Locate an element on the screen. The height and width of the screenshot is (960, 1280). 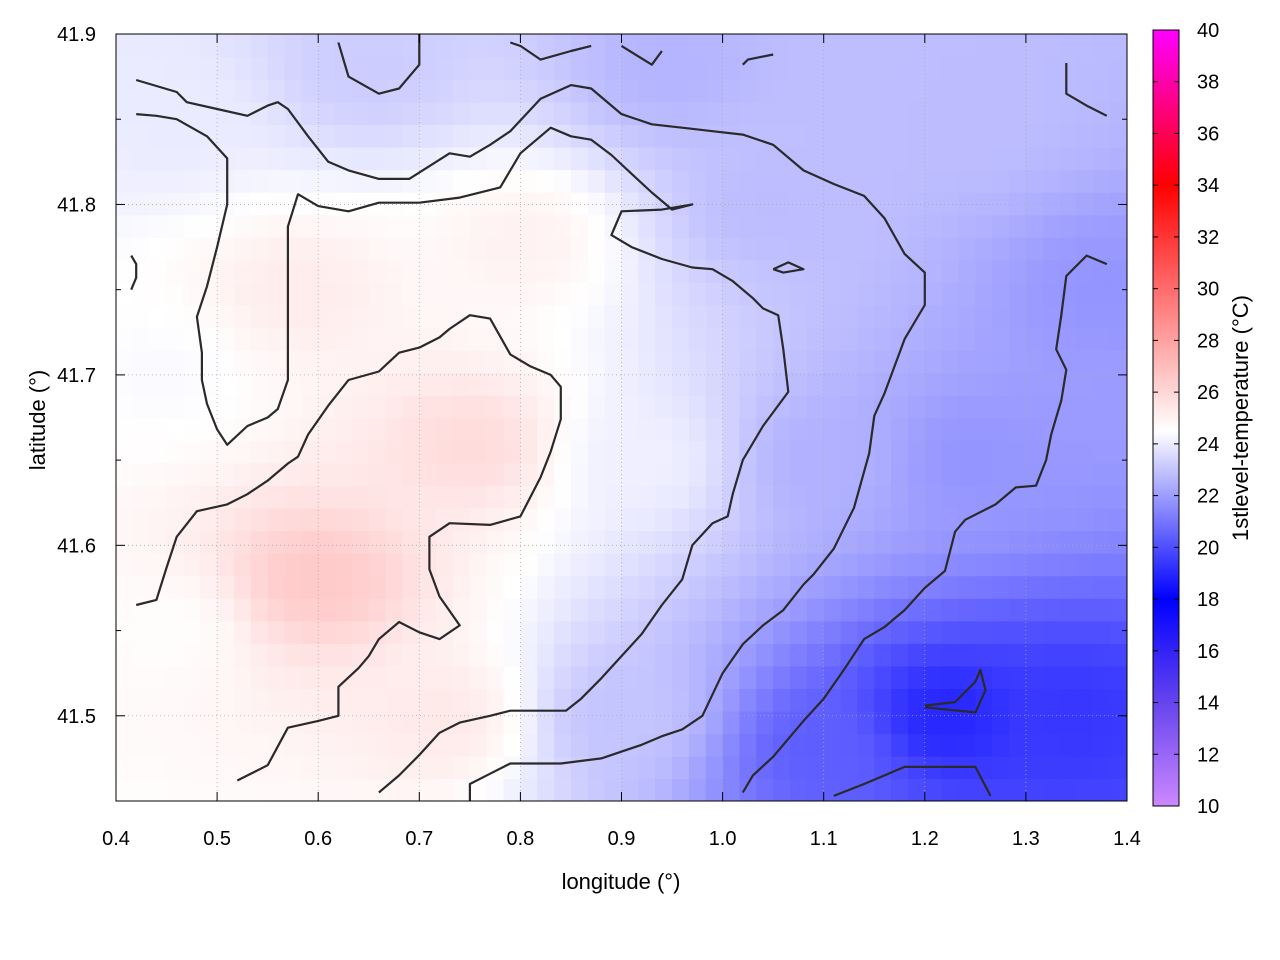
x-tick-label: 0.5 is located at coordinates (217, 839).